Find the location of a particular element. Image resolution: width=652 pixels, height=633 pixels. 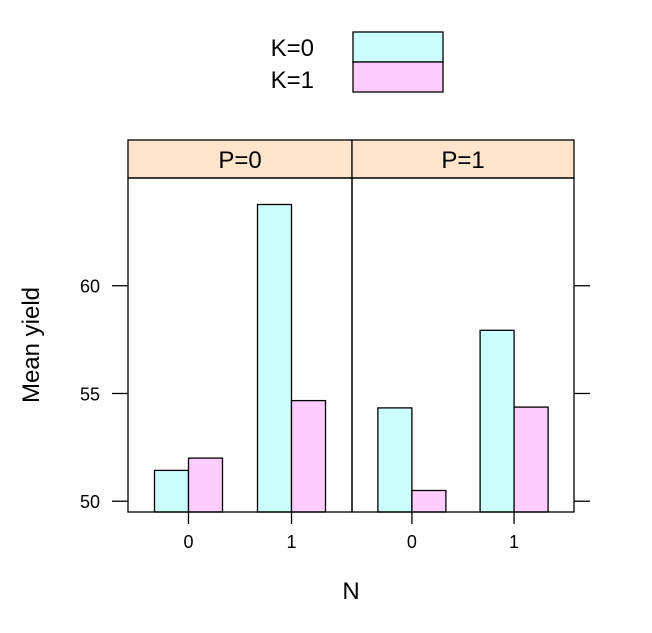

x-axis-title: N is located at coordinates (350, 591).